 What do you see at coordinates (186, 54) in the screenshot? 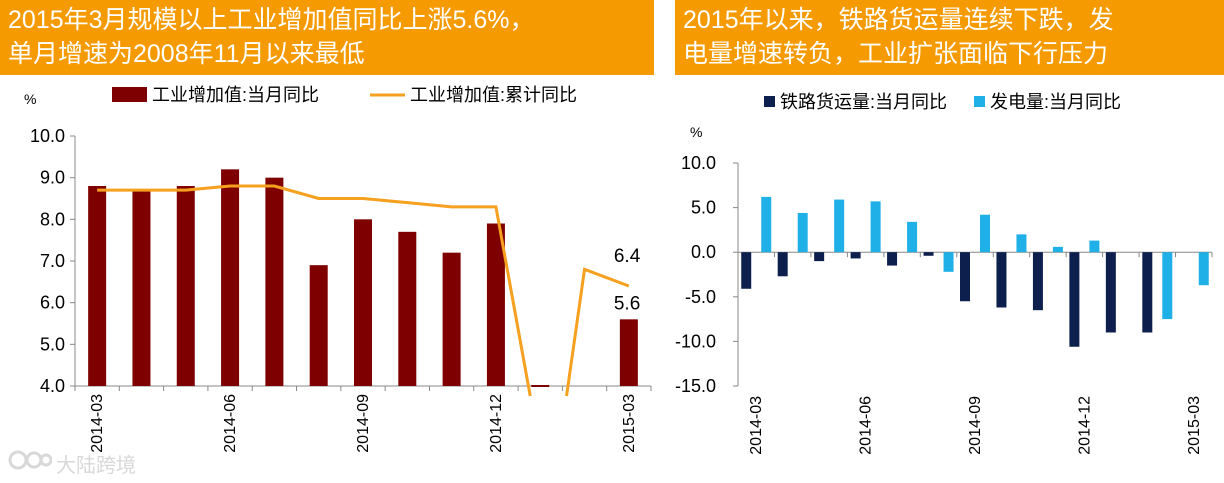
I see `left-title-line-2: 单月增速为2008年11月以来最低` at bounding box center [186, 54].